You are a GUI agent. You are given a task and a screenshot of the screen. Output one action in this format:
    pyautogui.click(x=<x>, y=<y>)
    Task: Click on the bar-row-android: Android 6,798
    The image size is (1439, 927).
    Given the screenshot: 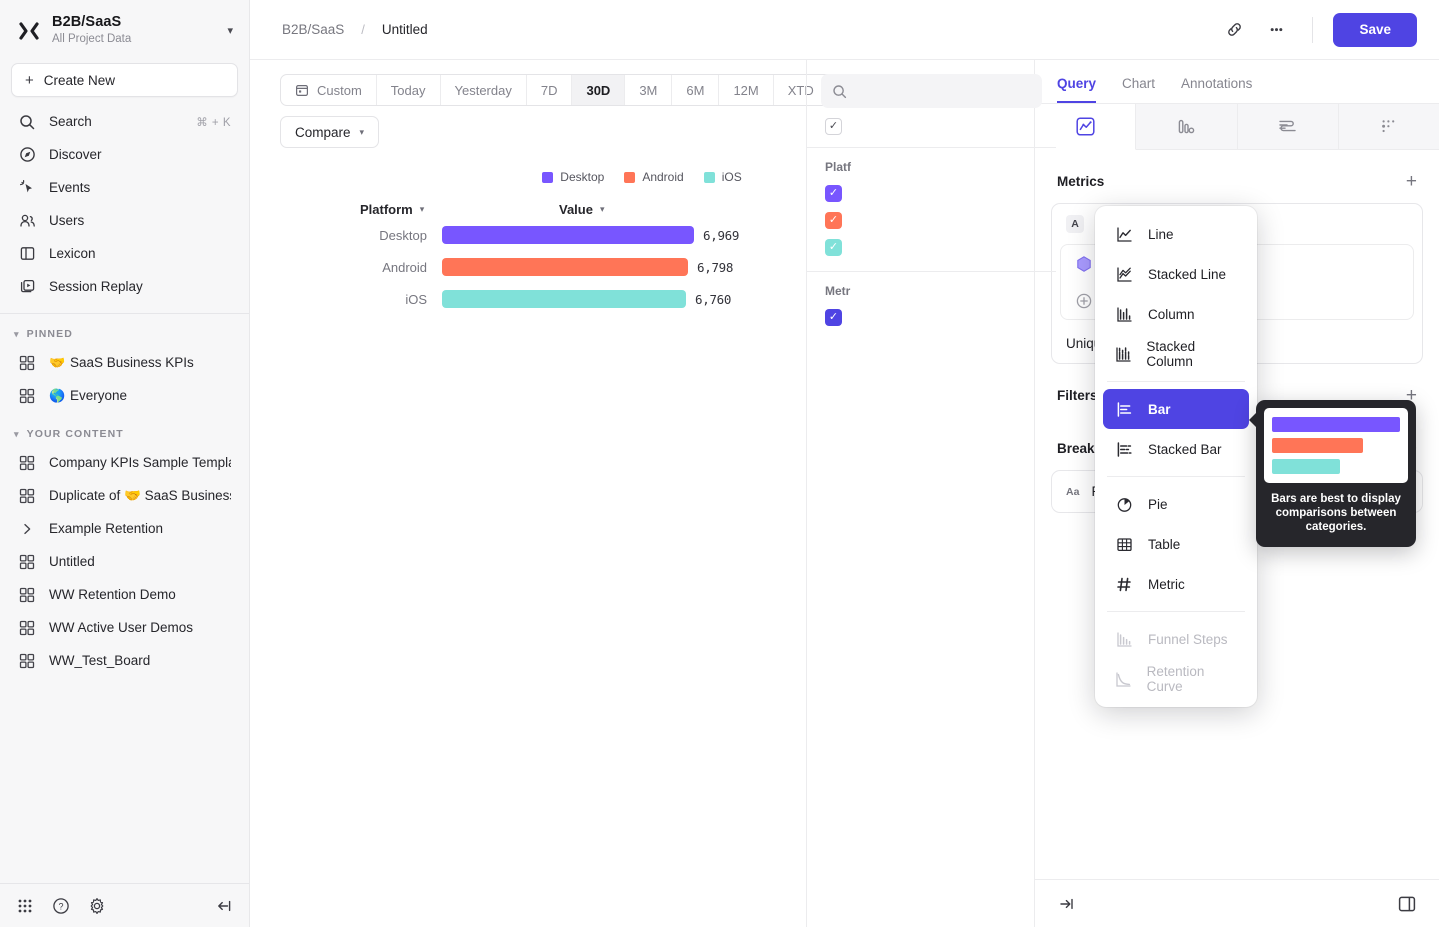 What is the action you would take?
    pyautogui.click(x=627, y=267)
    